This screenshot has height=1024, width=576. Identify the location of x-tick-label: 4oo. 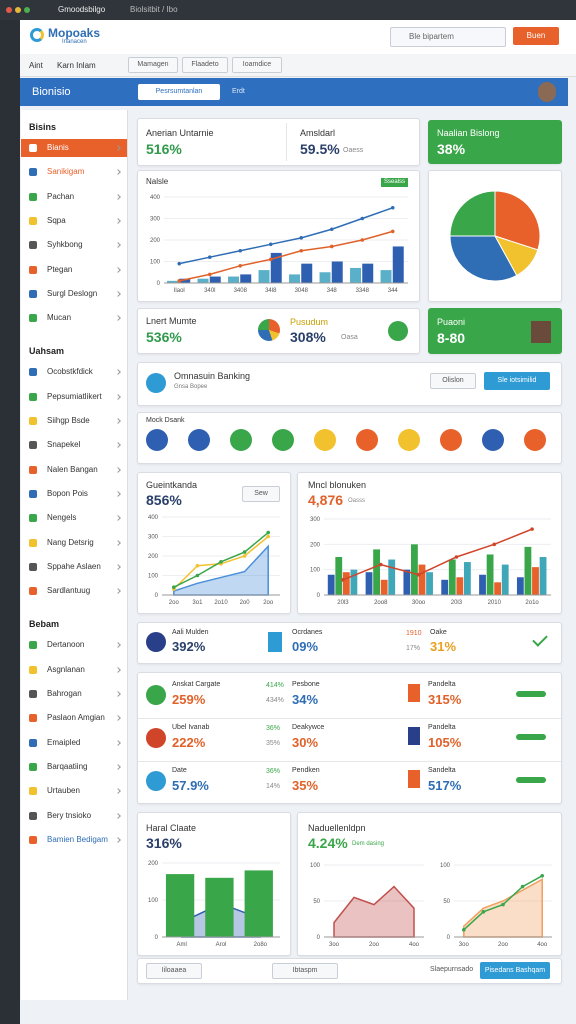
(414, 945).